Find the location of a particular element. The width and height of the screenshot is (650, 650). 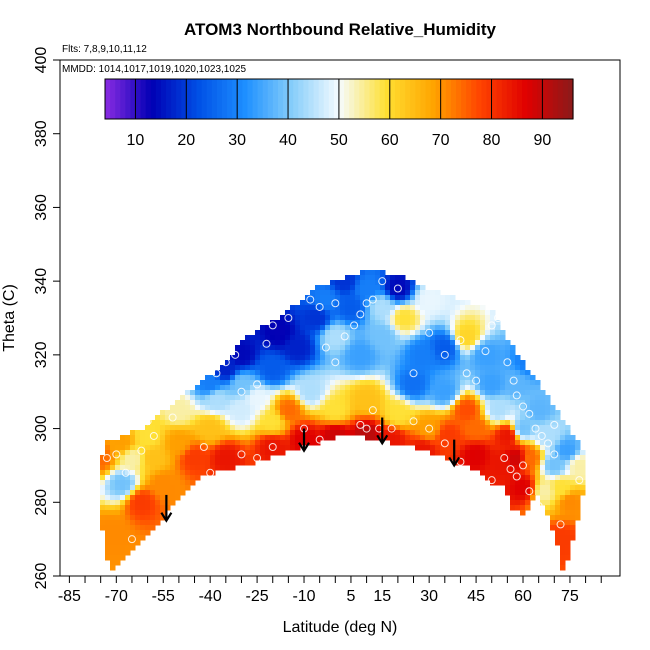

flights-label: Flts: 7,8,9,10,11,12 is located at coordinates (104, 49).